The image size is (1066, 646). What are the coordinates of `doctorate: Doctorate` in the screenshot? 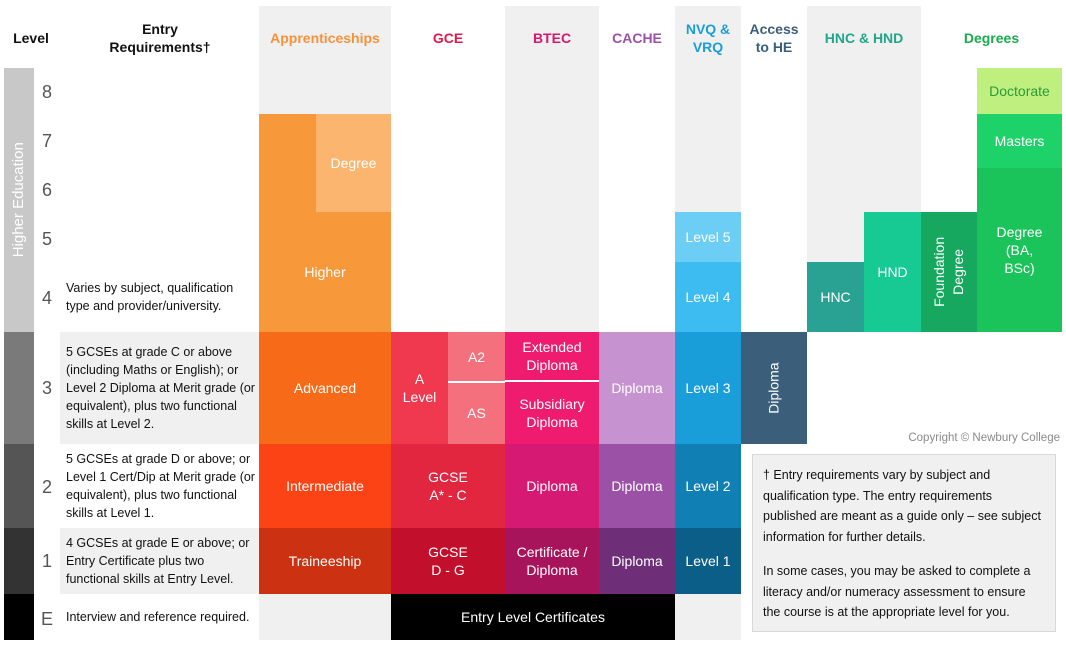 It's located at (1019, 91).